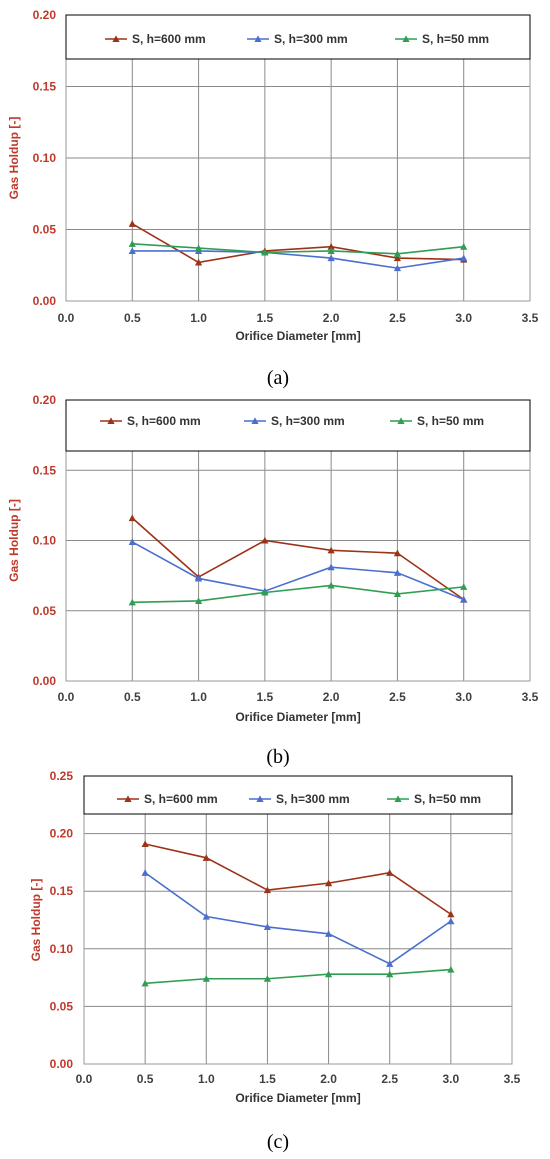 This screenshot has width=550, height=1159. I want to click on figure-caption: (a), so click(278, 378).